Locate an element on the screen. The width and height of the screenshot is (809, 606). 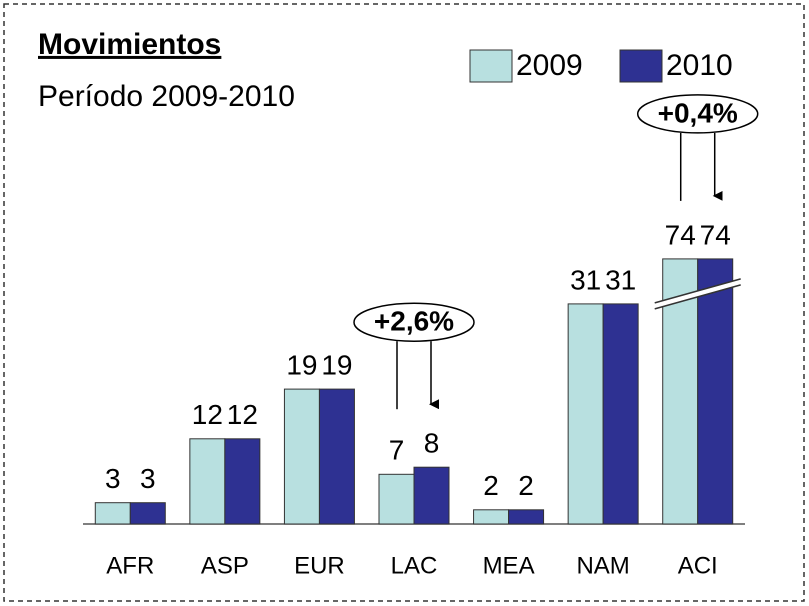
x-tick-label: NAM is located at coordinates (602, 565).